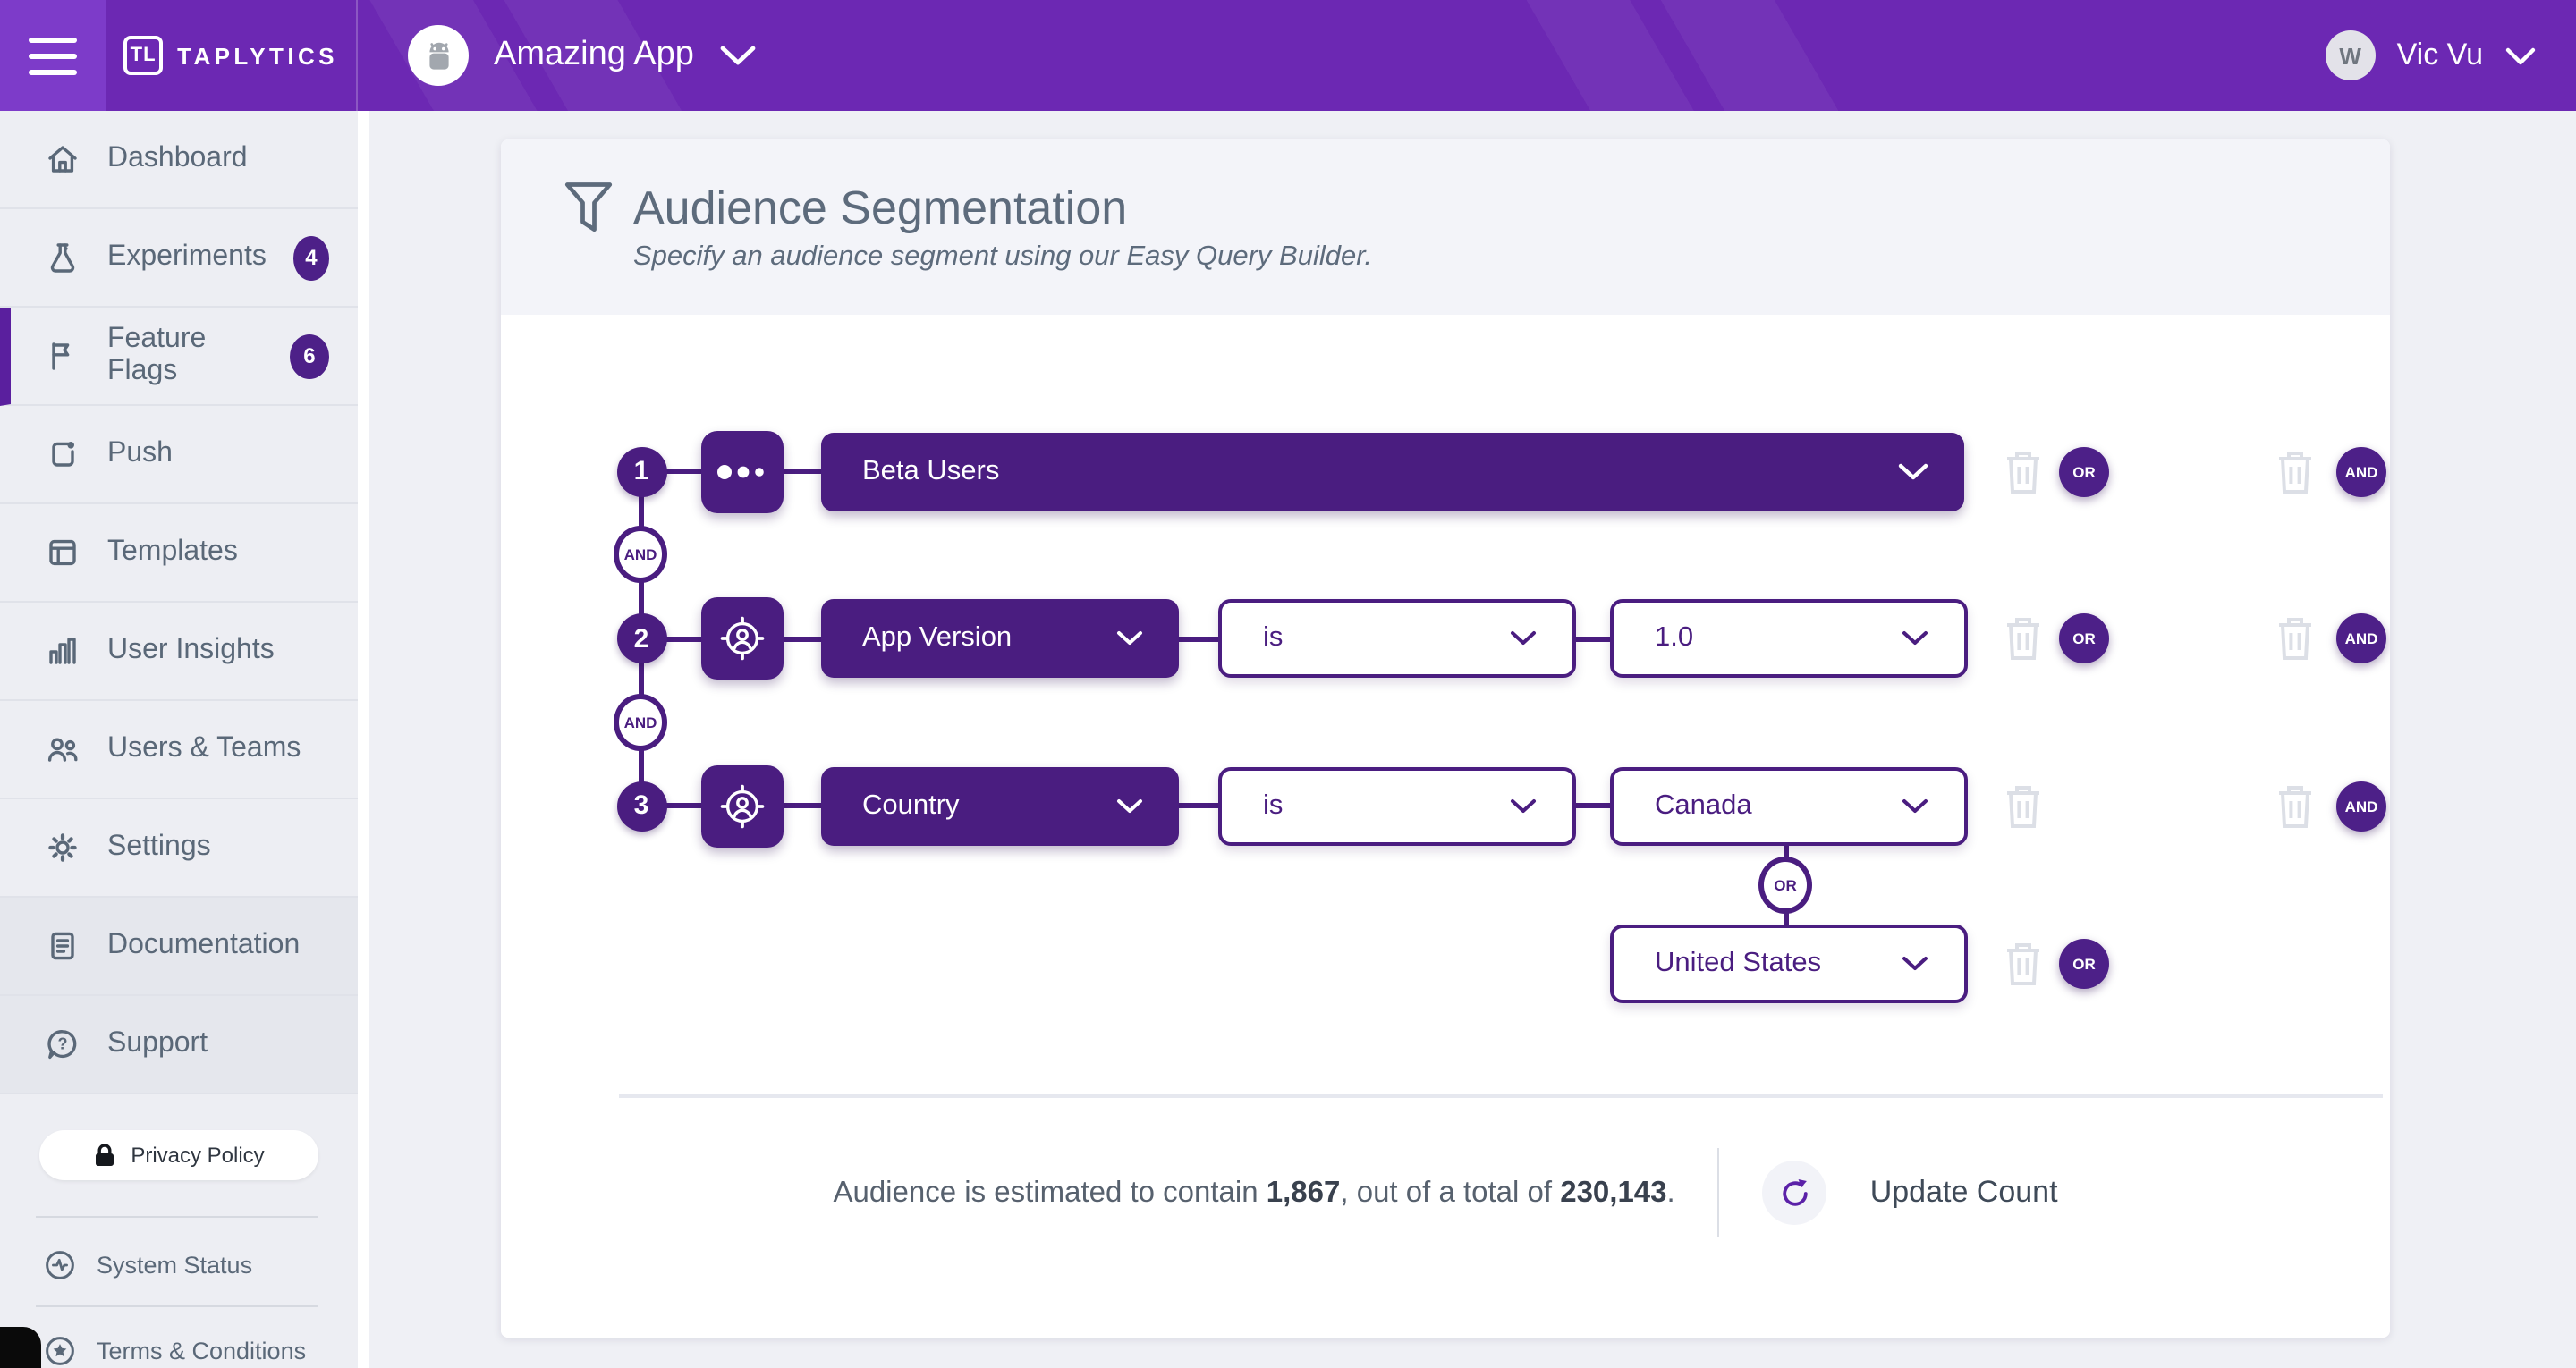 The height and width of the screenshot is (1368, 2576). What do you see at coordinates (140, 453) in the screenshot?
I see `sidebar-item-label: Push` at bounding box center [140, 453].